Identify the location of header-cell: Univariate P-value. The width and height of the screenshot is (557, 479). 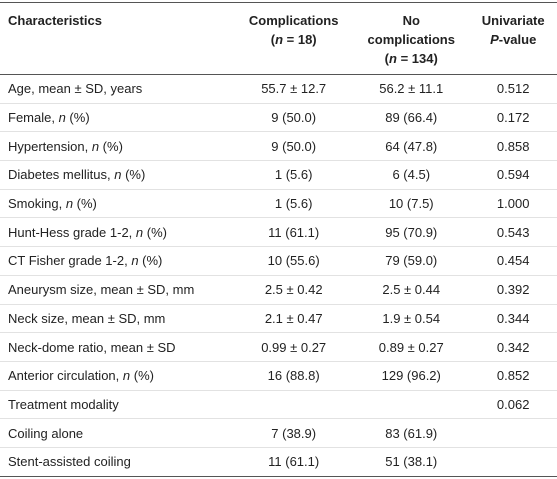
(513, 38).